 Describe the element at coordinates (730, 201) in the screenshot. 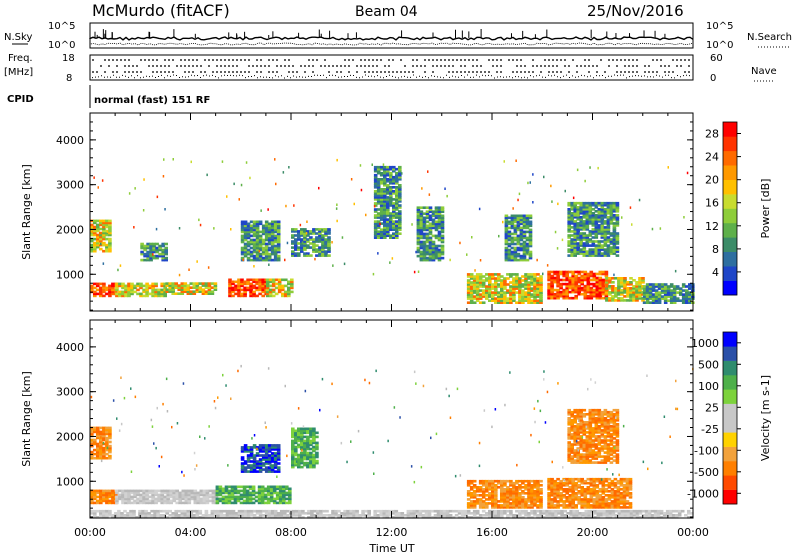

I see `colorbar-segment` at that location.